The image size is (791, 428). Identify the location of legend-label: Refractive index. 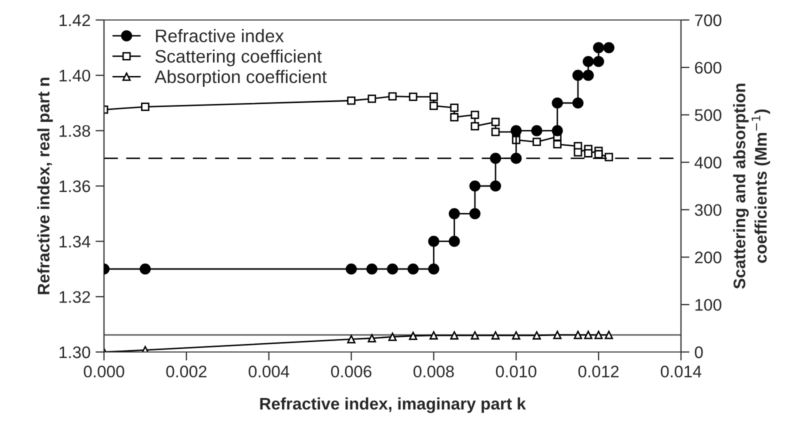
(220, 35).